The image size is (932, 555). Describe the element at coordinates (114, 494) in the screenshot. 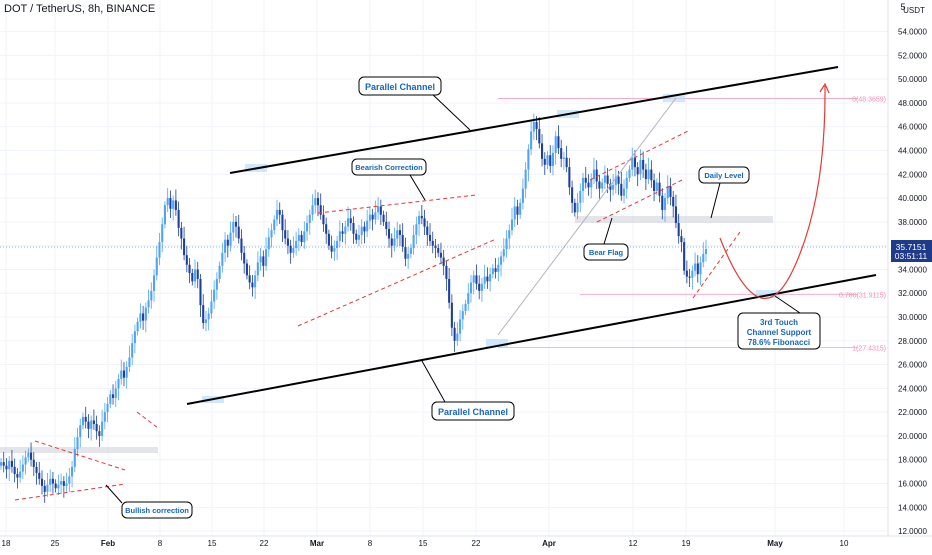

I see `callout-pointer-bullish` at that location.